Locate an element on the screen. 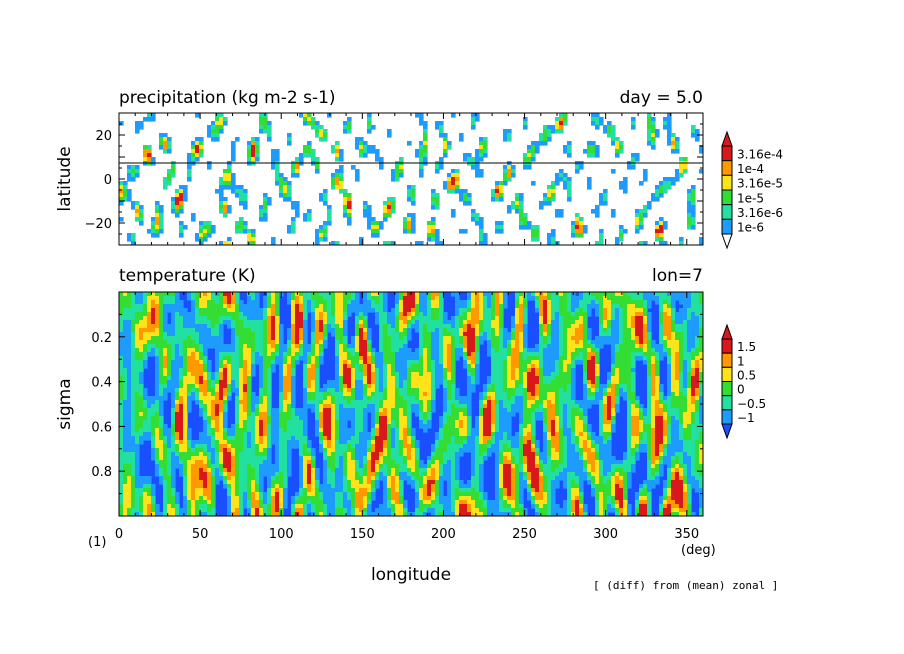 The height and width of the screenshot is (654, 904). precip-field is located at coordinates (411, 179).